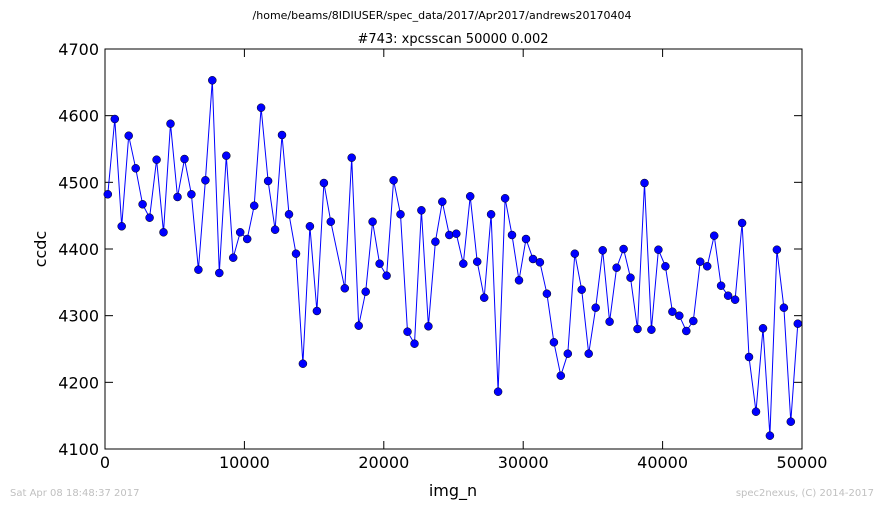 The image size is (884, 509). What do you see at coordinates (75, 493) in the screenshot?
I see `footer-timestamp: Sat Apr 08 18:48:37 2017` at bounding box center [75, 493].